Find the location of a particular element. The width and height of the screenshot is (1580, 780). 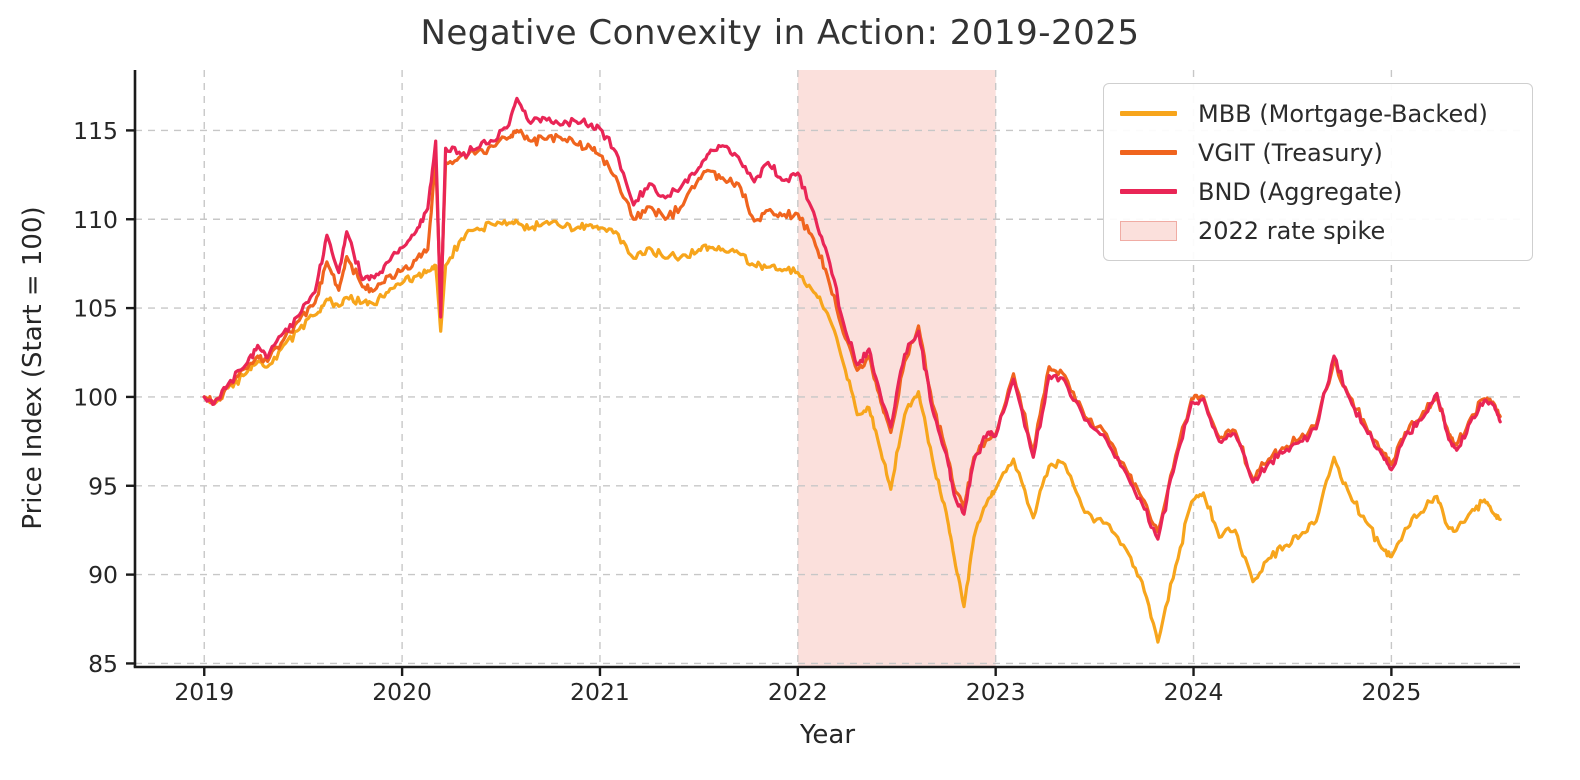

legend-item-mbb: MBB (Mortgage-Backed) is located at coordinates (1318, 114).